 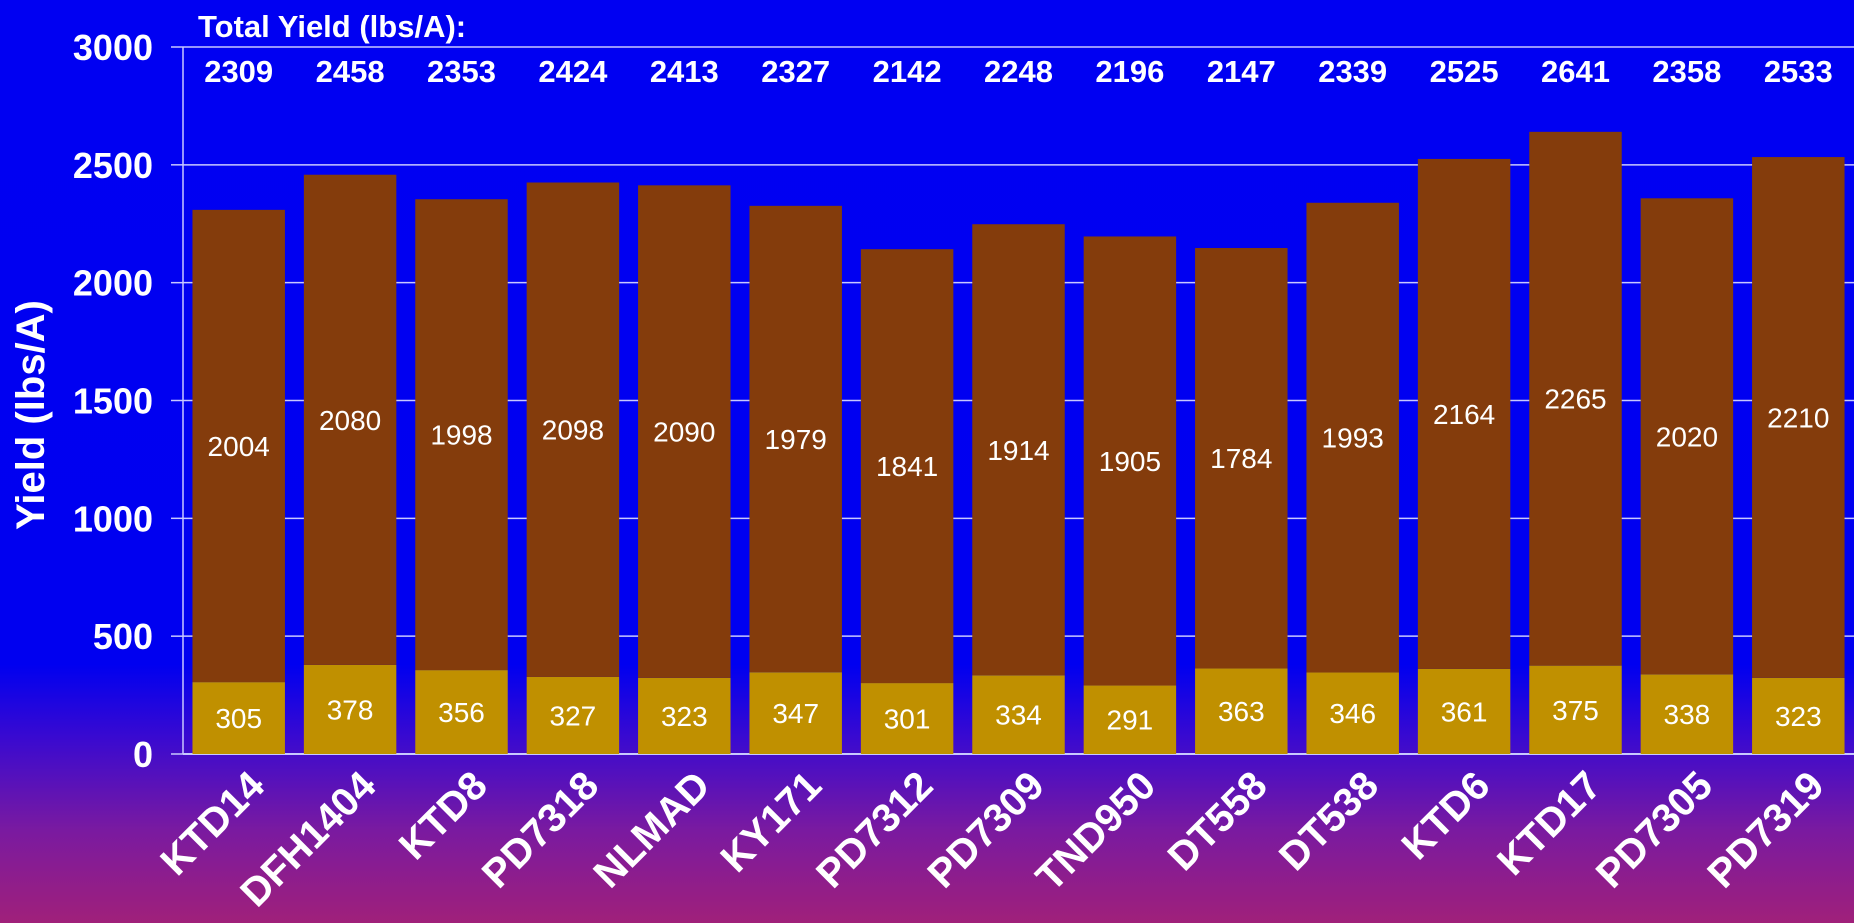 I want to click on segment-value-label: 378, so click(x=350, y=709).